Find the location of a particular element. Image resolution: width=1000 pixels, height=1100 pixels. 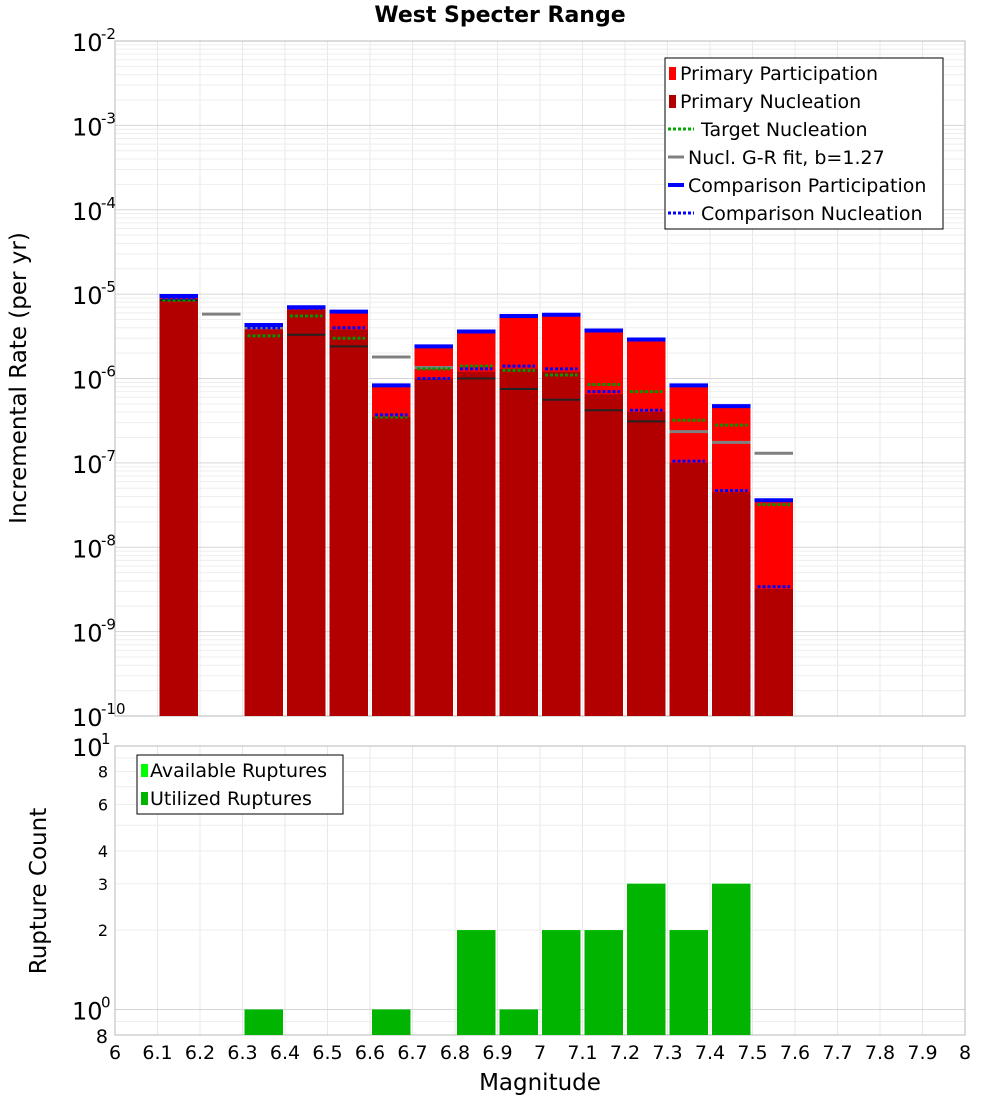

bottom-y-major-tick-exponent: 1 is located at coordinates (106, 739).